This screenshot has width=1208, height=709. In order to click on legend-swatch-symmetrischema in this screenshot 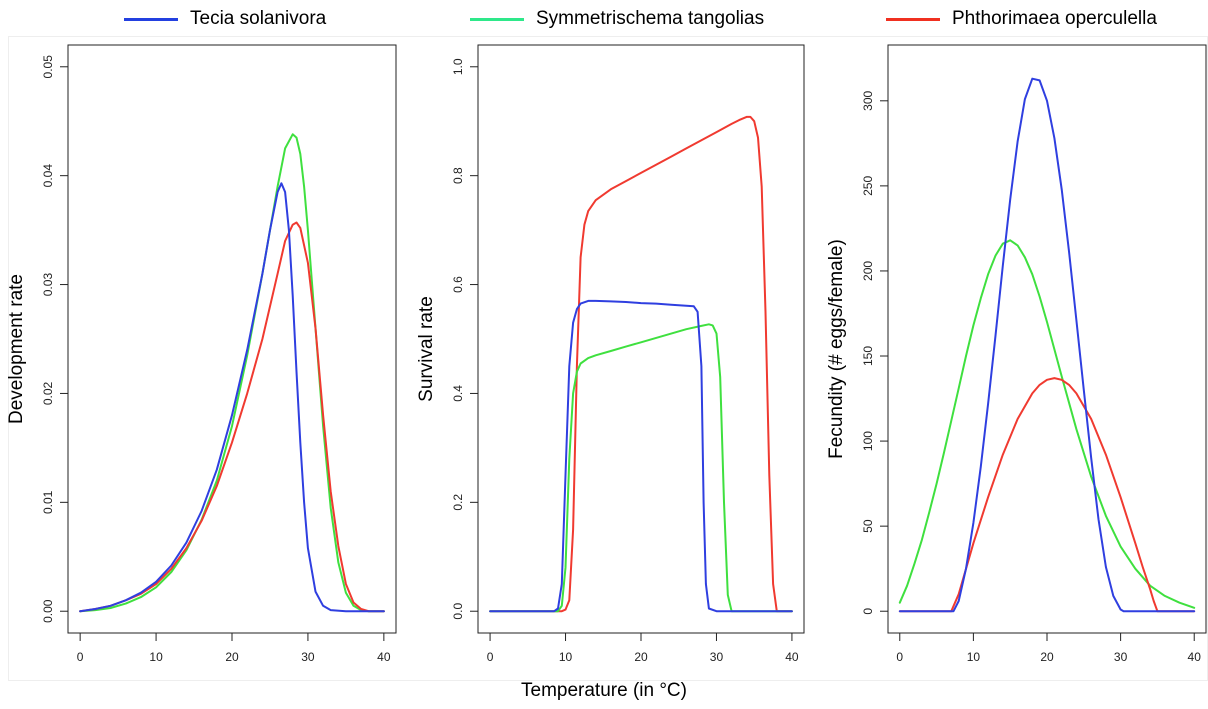, I will do `click(497, 19)`.